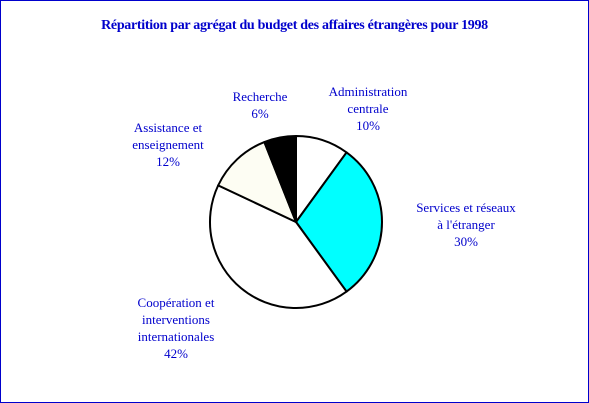 The width and height of the screenshot is (589, 403). Describe the element at coordinates (176, 319) in the screenshot. I see `slice-label-line: interventions` at that location.